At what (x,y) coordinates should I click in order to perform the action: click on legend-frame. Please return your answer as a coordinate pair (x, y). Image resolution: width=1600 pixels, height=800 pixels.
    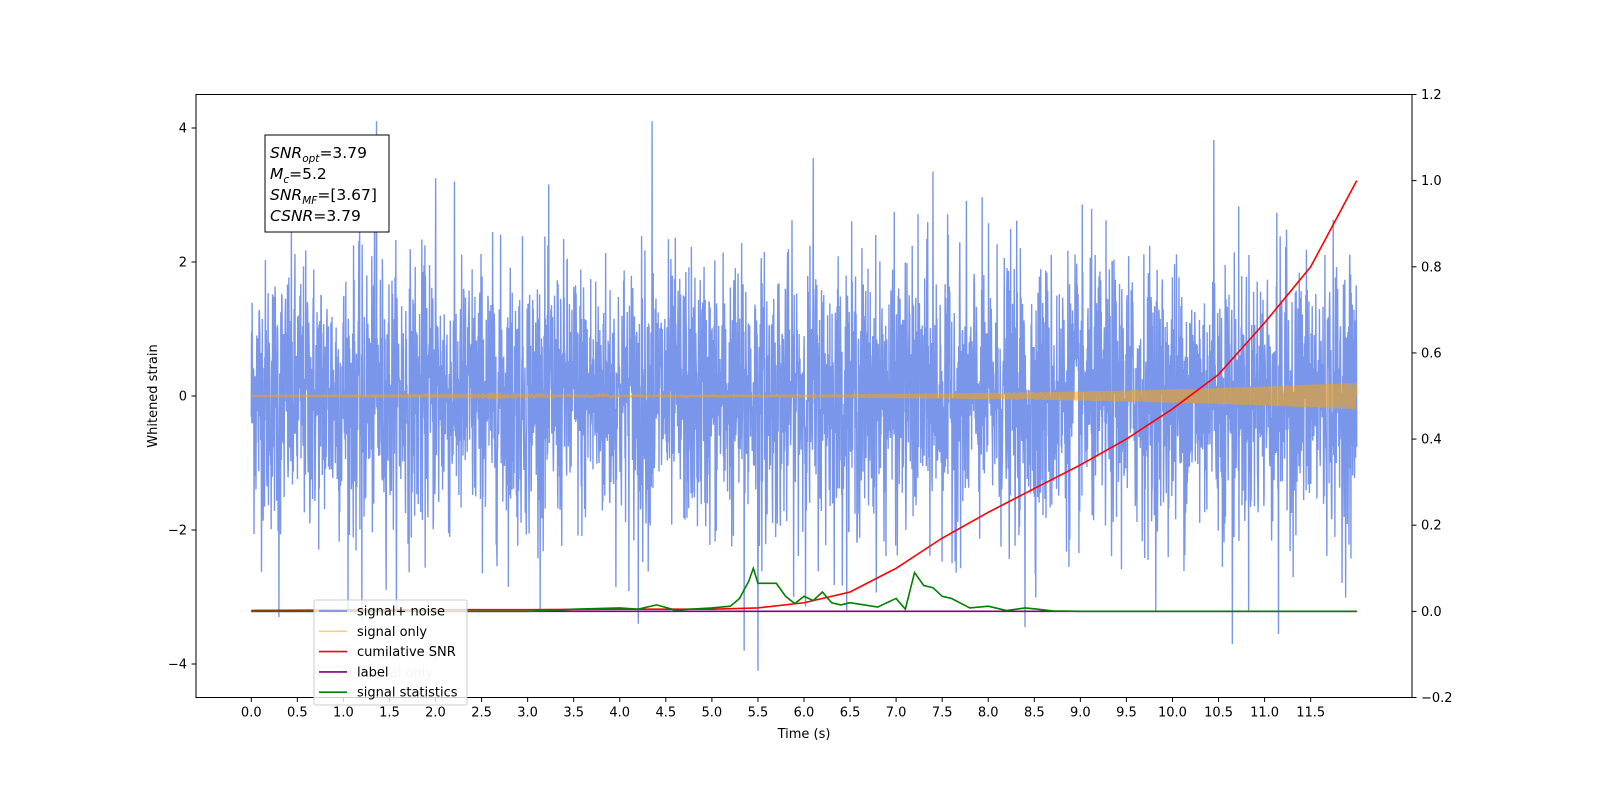
    Looking at the image, I should click on (390, 652).